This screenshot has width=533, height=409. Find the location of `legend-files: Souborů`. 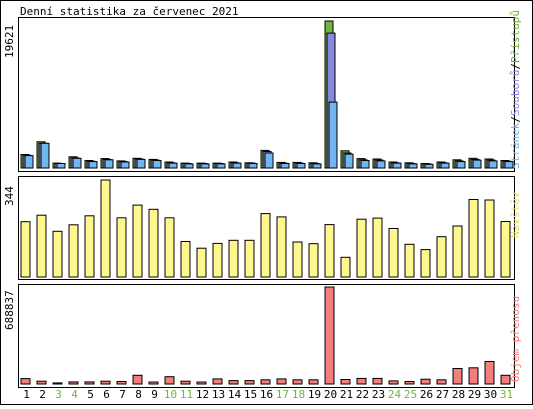

legend-files: Souborů is located at coordinates (515, 93).